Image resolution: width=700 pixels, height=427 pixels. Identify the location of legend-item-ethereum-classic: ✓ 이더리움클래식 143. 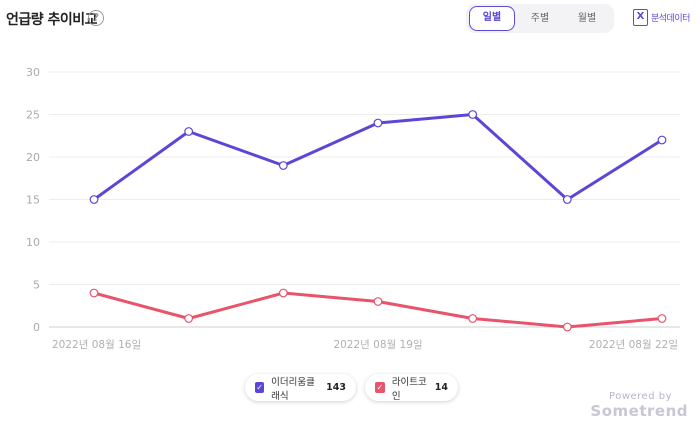
(300, 388).